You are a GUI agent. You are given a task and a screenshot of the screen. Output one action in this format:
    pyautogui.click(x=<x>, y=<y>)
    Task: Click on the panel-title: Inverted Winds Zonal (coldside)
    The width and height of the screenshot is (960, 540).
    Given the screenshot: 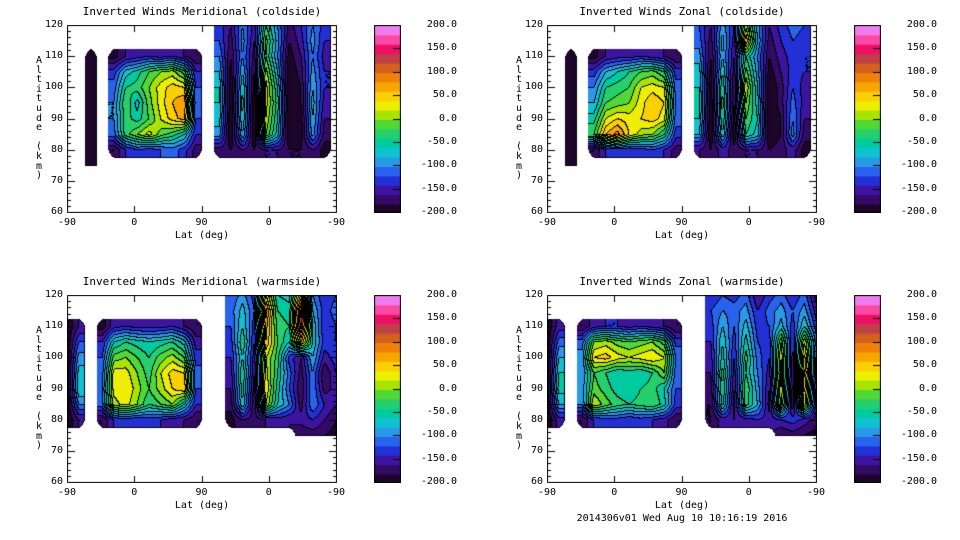 What is the action you would take?
    pyautogui.click(x=682, y=11)
    